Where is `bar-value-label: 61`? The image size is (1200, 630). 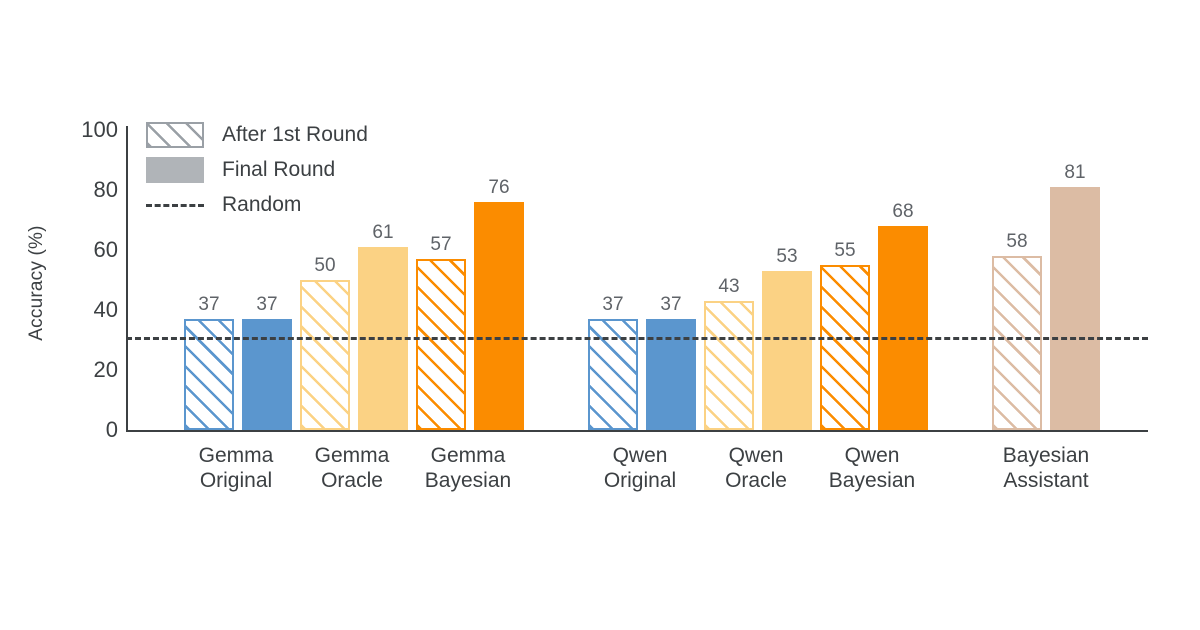 bar-value-label: 61 is located at coordinates (383, 232).